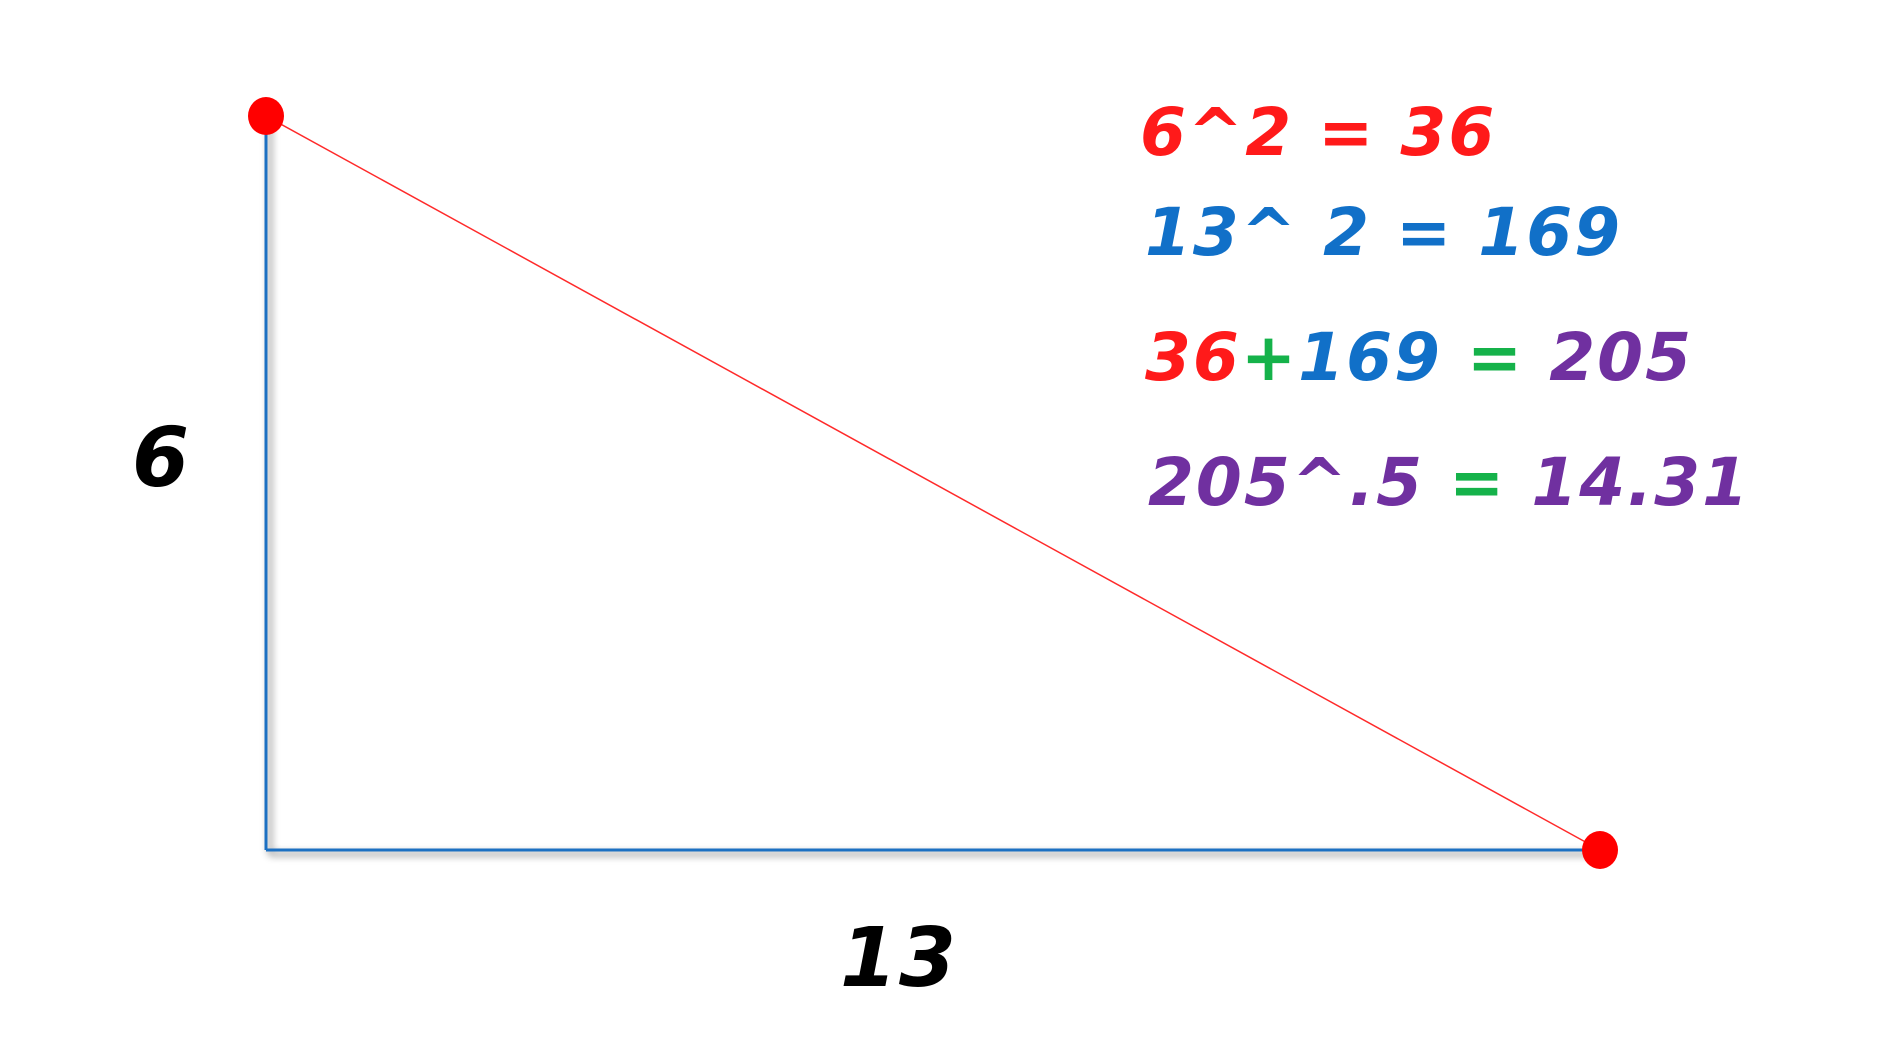 The width and height of the screenshot is (1878, 1045). I want to click on equation-line-2: 13^ 2 = 169, so click(1384, 232).